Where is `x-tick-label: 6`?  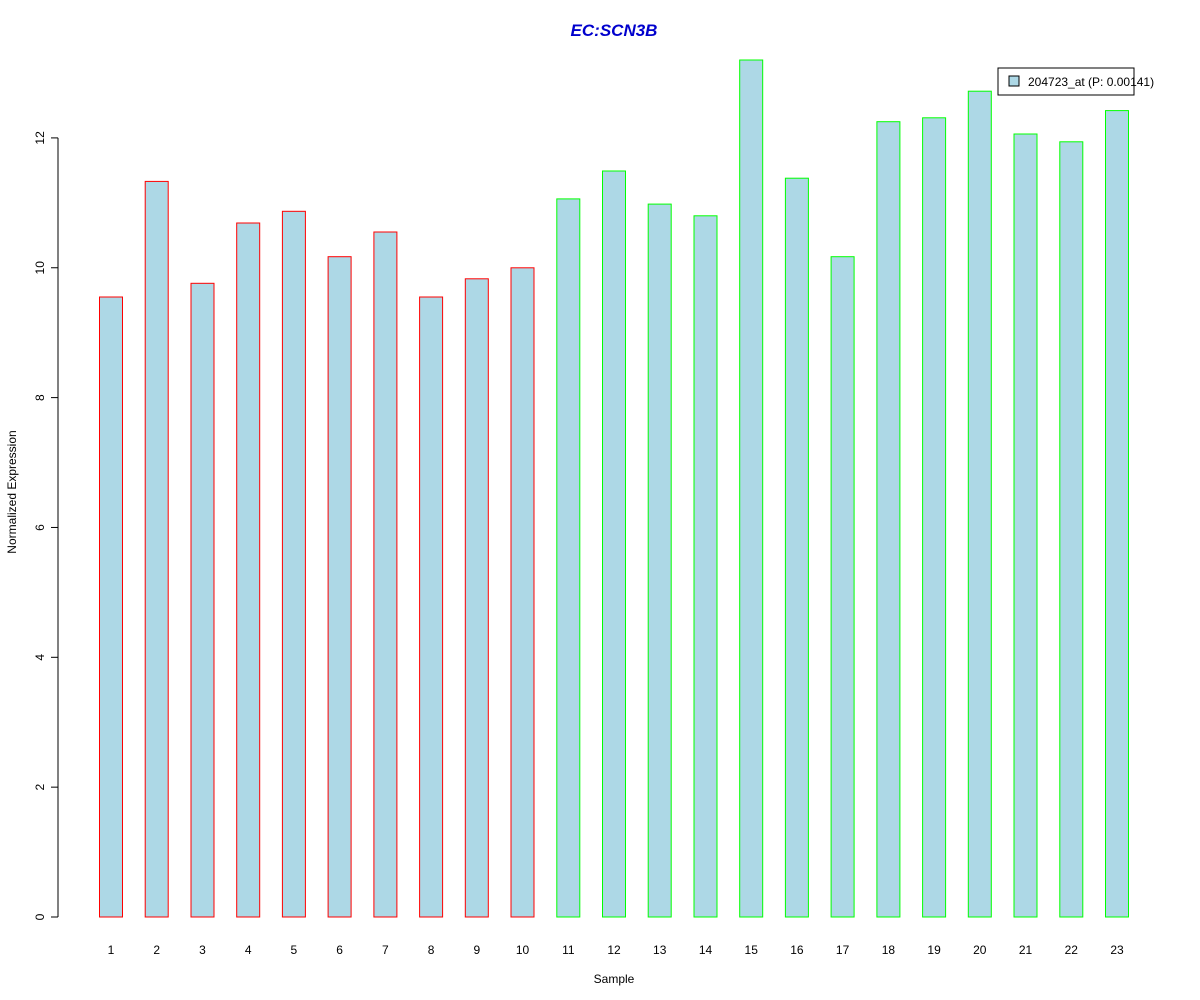
x-tick-label: 6 is located at coordinates (339, 950).